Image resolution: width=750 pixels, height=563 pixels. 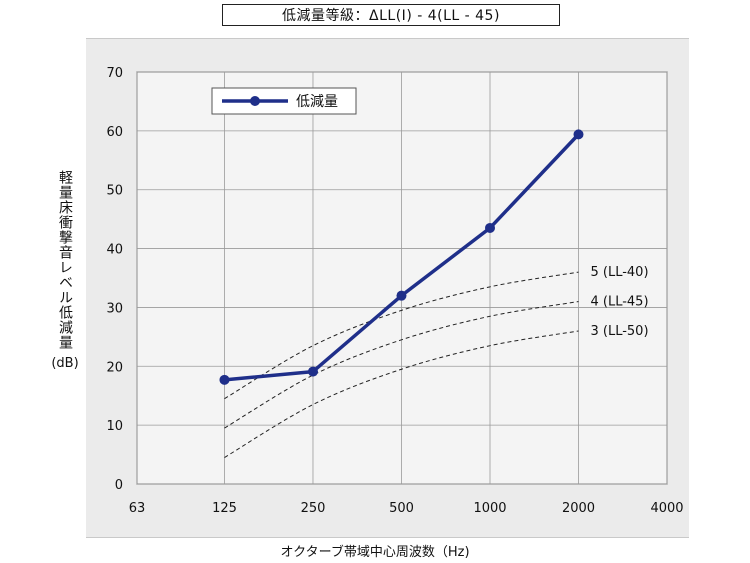 I want to click on reference-curve-label: 3 (LL-50), so click(x=619, y=331).